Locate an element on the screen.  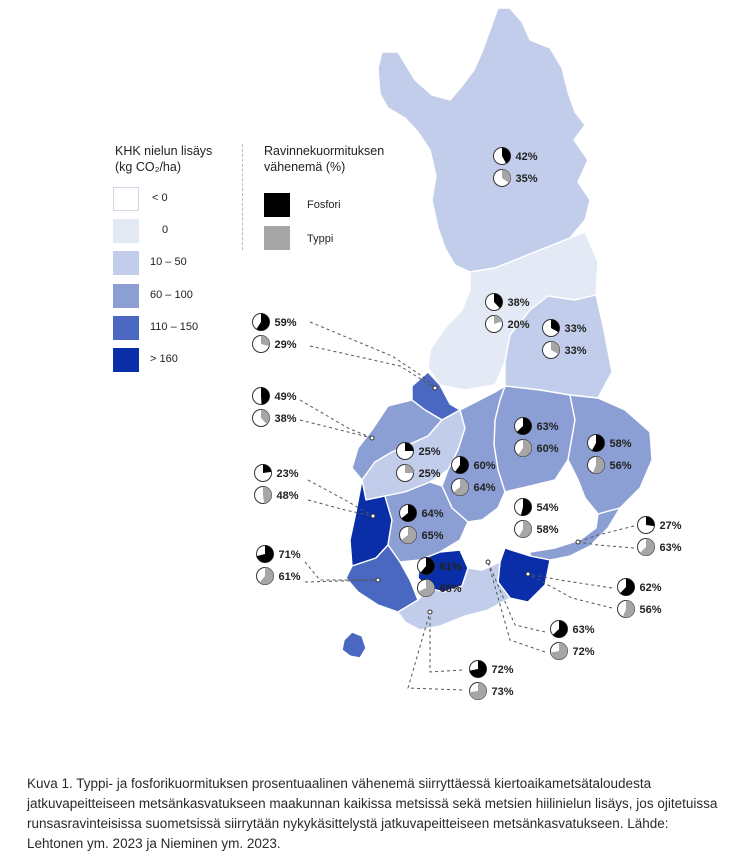
pie-typpi-p-ij-t-h-me is located at coordinates (559, 651).